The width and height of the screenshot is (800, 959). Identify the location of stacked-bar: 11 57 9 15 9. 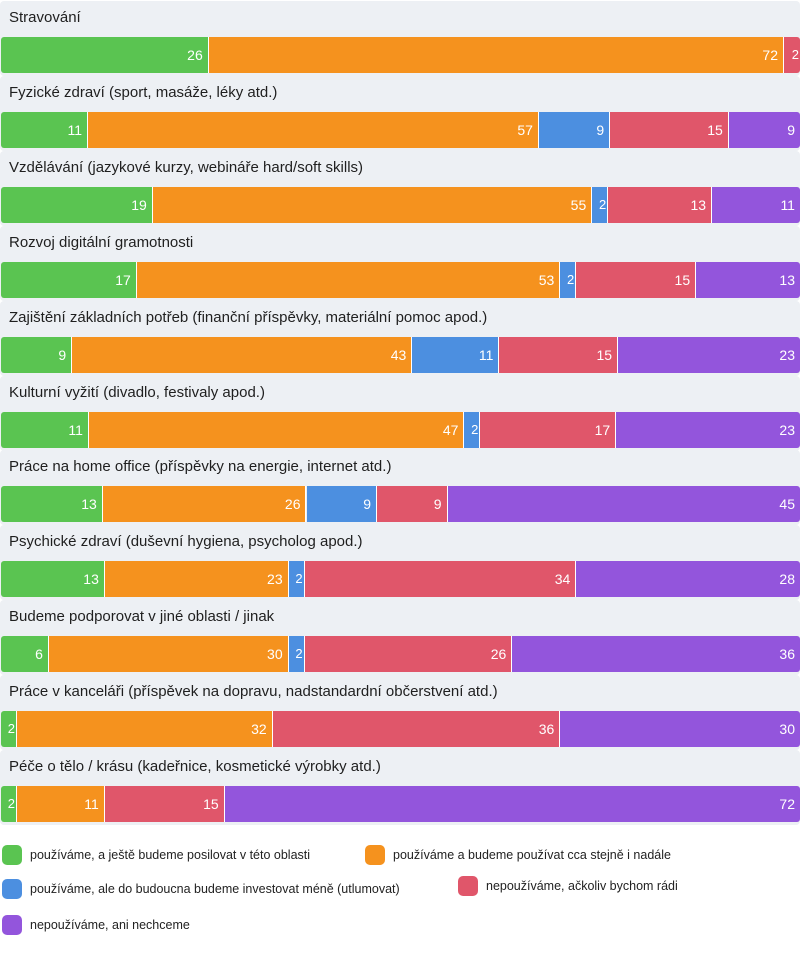
(400, 129).